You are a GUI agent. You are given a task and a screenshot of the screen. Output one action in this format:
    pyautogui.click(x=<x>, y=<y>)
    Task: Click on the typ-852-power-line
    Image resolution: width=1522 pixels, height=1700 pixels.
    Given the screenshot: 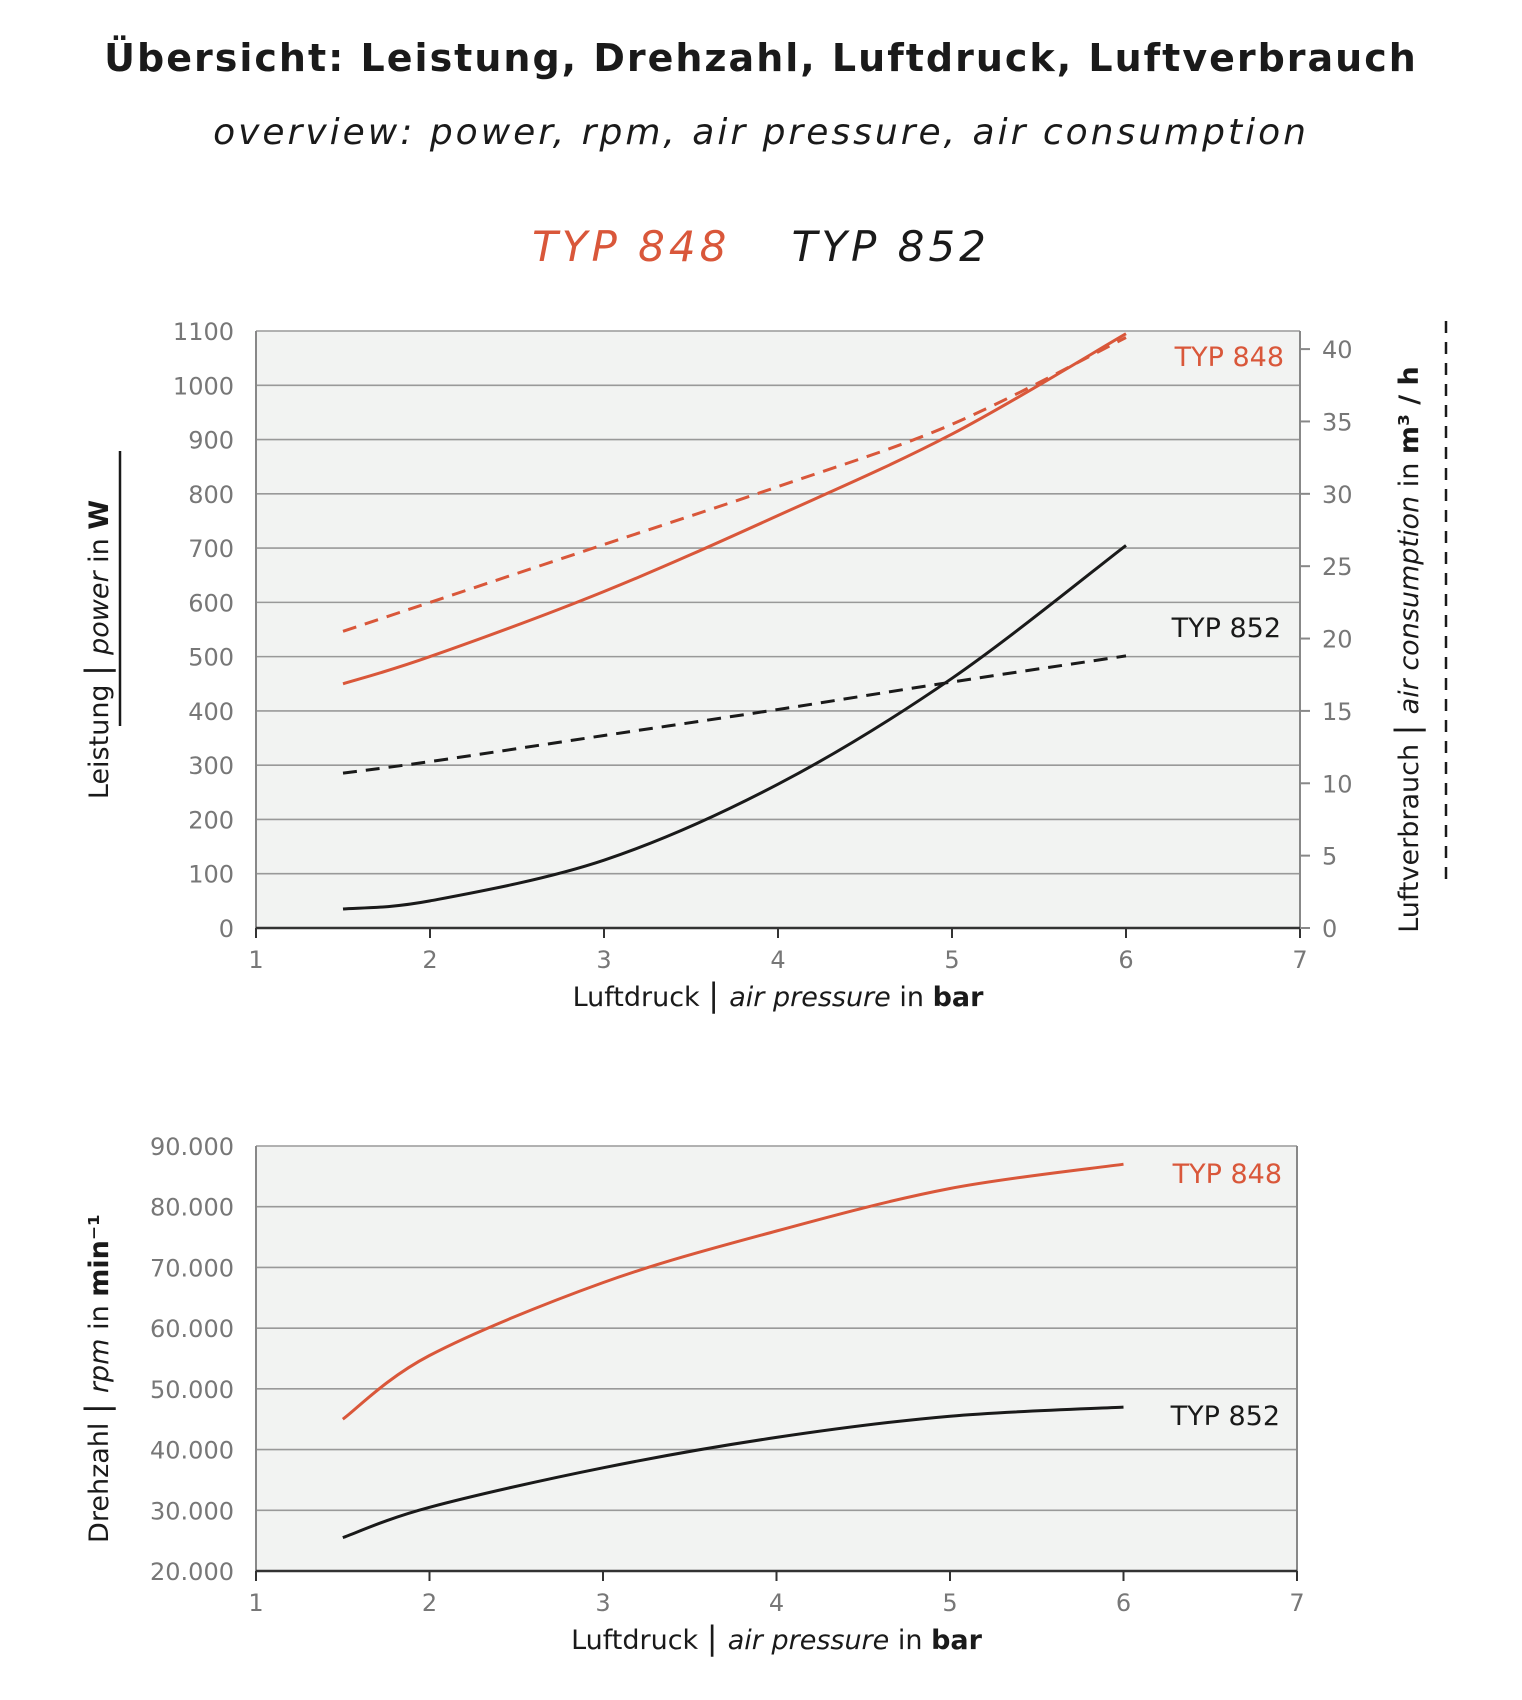 What is the action you would take?
    pyautogui.click(x=734, y=727)
    